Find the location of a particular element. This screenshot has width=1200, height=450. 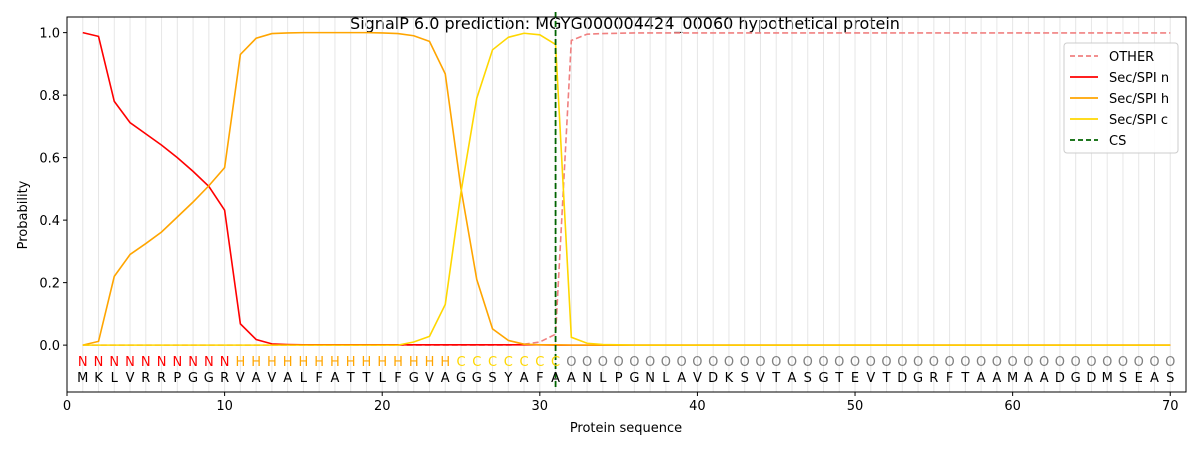

x-tick-label: 10 is located at coordinates (224, 406).